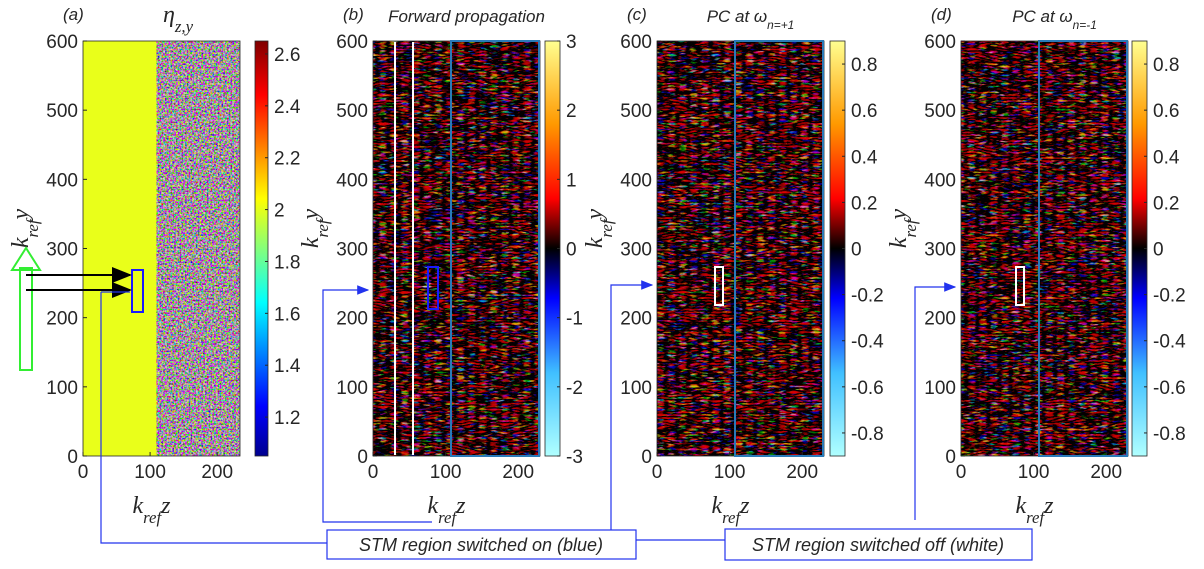 The width and height of the screenshot is (1204, 569). What do you see at coordinates (574, 388) in the screenshot?
I see `colorbar-tick-label: -2` at bounding box center [574, 388].